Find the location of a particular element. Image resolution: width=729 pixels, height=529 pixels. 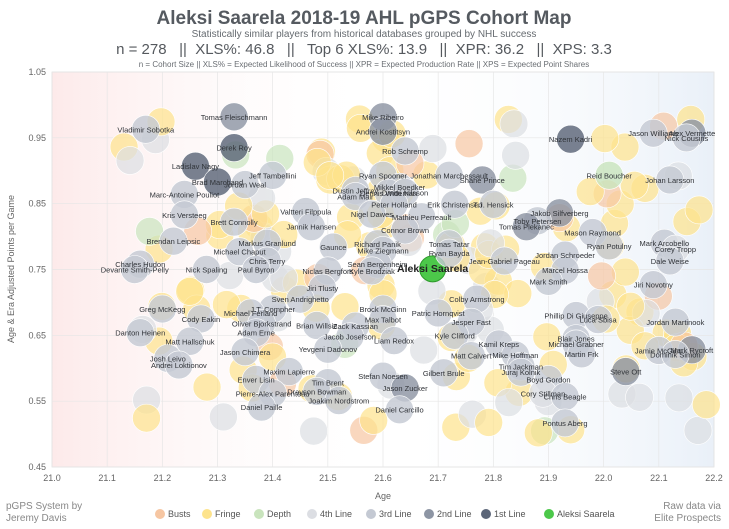

player-label: Devante Smith-Pelly is located at coordinates (135, 270).